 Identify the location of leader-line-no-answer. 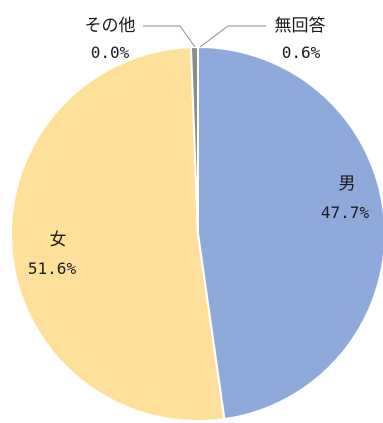
(232, 36).